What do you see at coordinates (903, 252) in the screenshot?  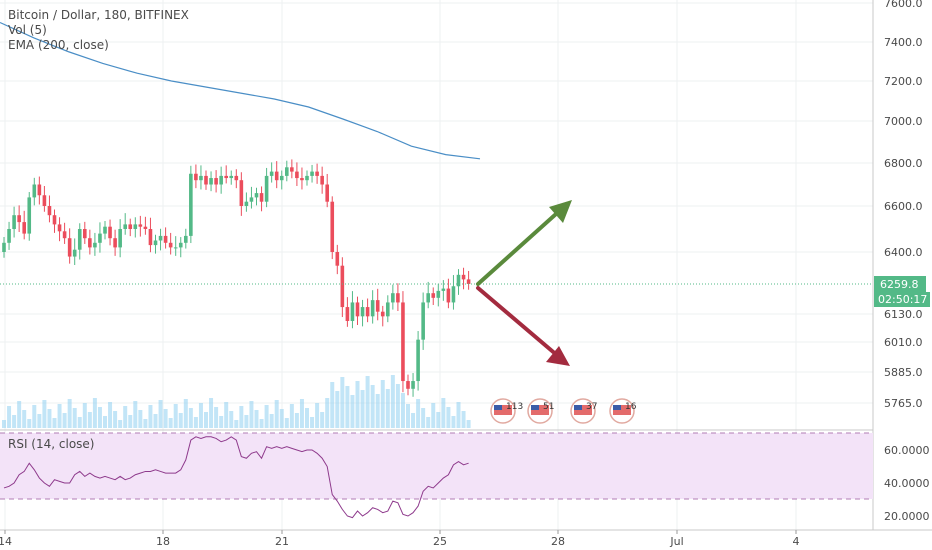 I see `price-tick-label: 6400.0` at bounding box center [903, 252].